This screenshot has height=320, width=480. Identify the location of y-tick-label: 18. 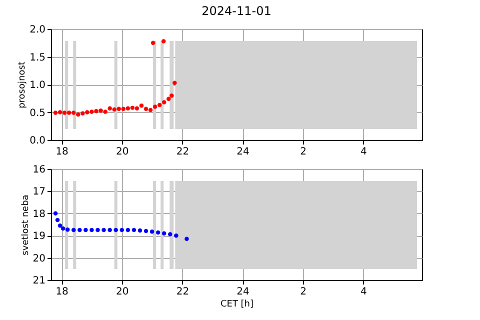
(39, 214).